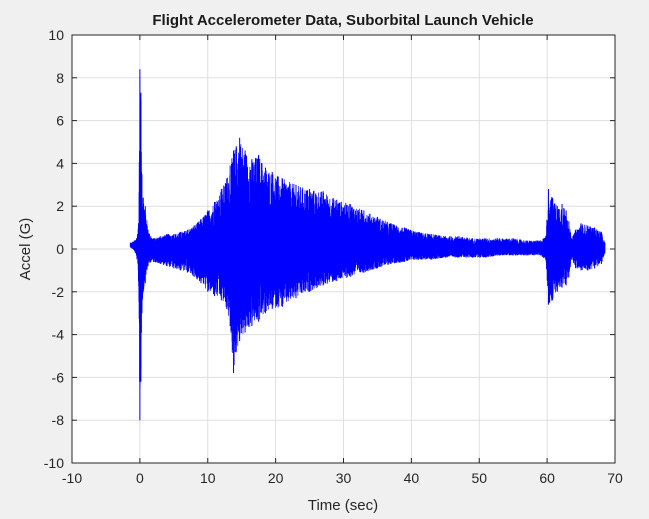  What do you see at coordinates (547, 478) in the screenshot?
I see `x-tick-label: 60` at bounding box center [547, 478].